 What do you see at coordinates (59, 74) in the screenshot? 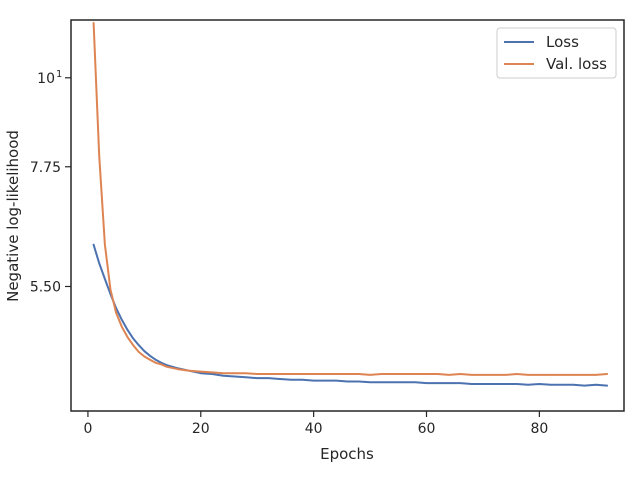
I see `y-tick-exponent: 1` at bounding box center [59, 74].